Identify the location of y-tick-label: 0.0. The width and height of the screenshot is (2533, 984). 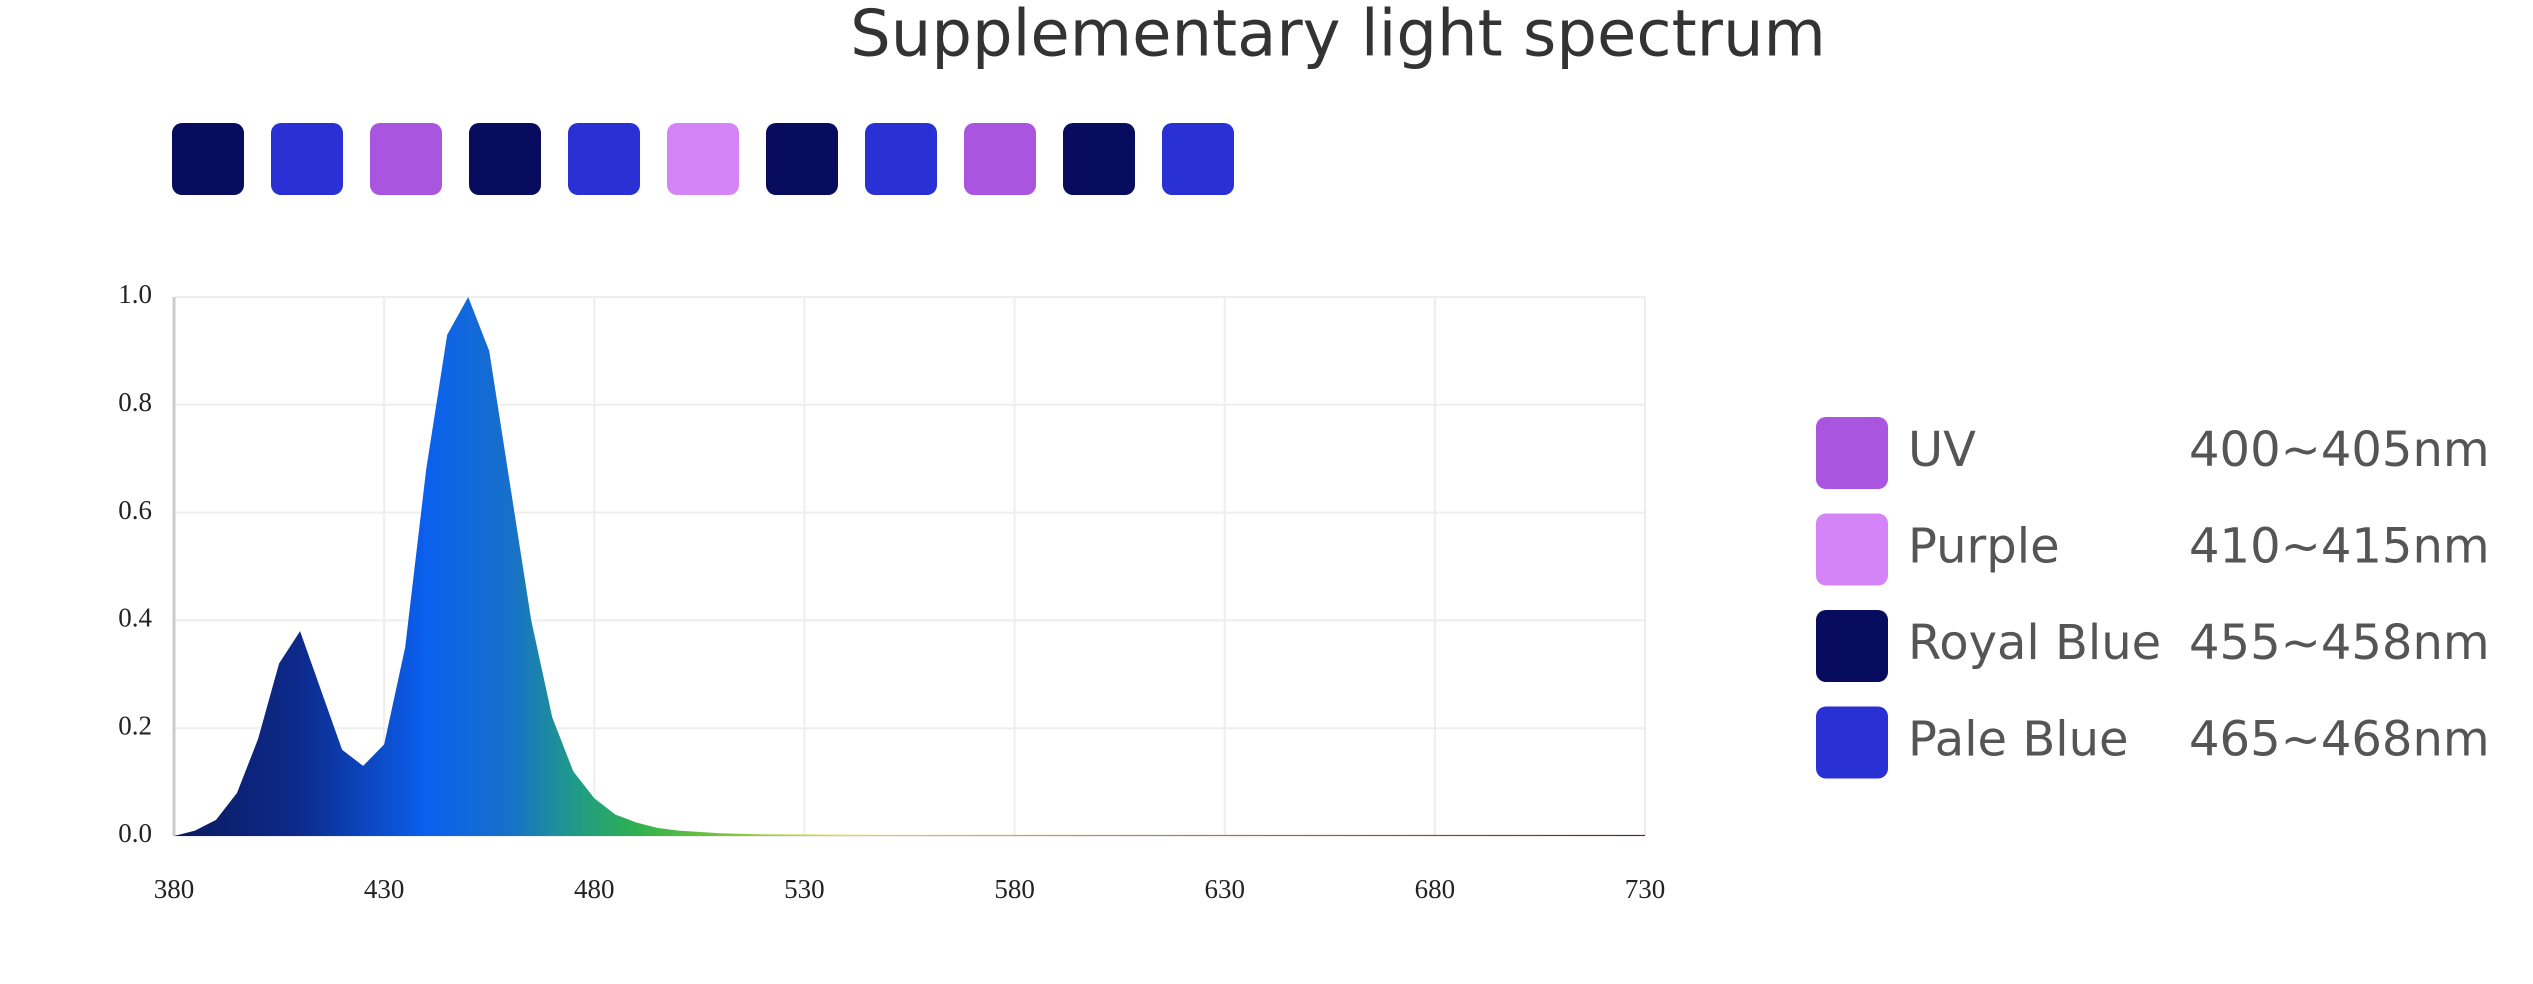
(135, 833).